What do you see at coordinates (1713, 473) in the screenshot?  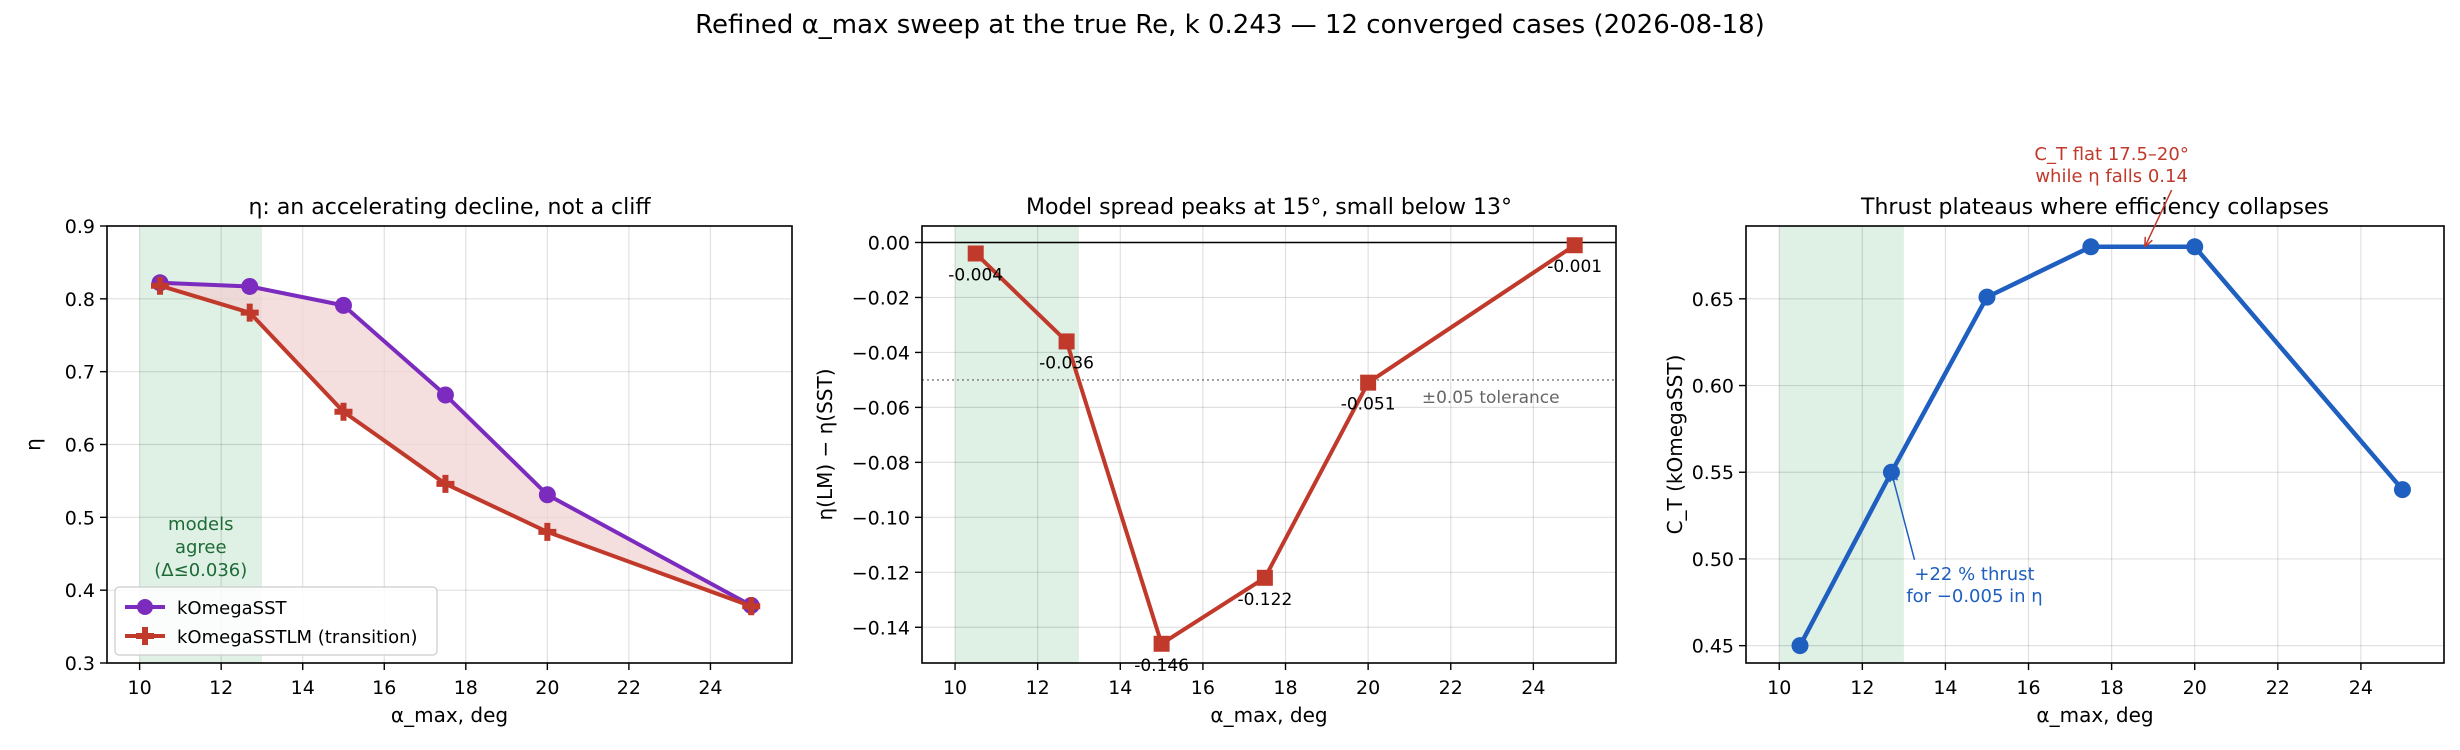 I see `y-tick-label: 0.55` at bounding box center [1713, 473].